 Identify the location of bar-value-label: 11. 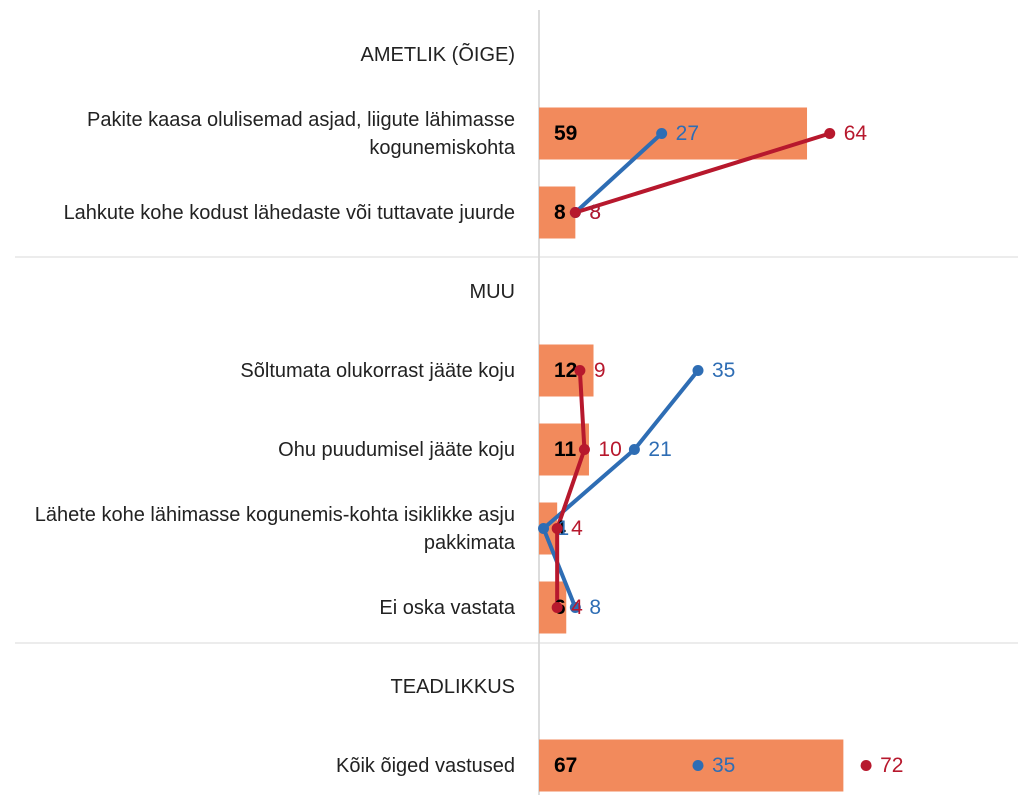
(565, 449).